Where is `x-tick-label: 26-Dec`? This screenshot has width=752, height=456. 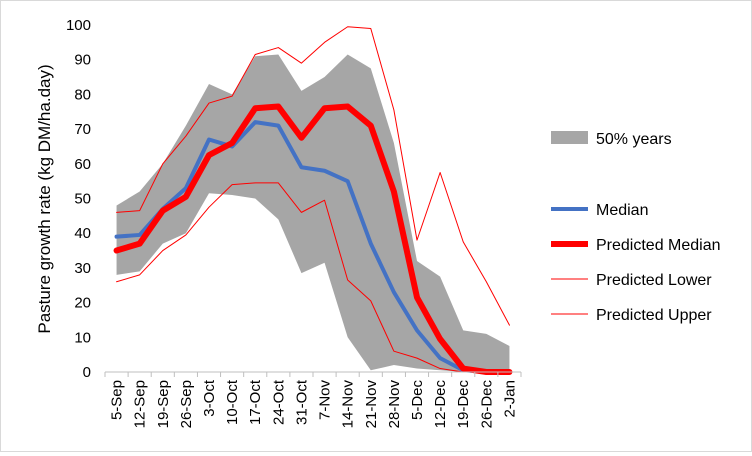 x-tick-label: 26-Dec is located at coordinates (486, 404).